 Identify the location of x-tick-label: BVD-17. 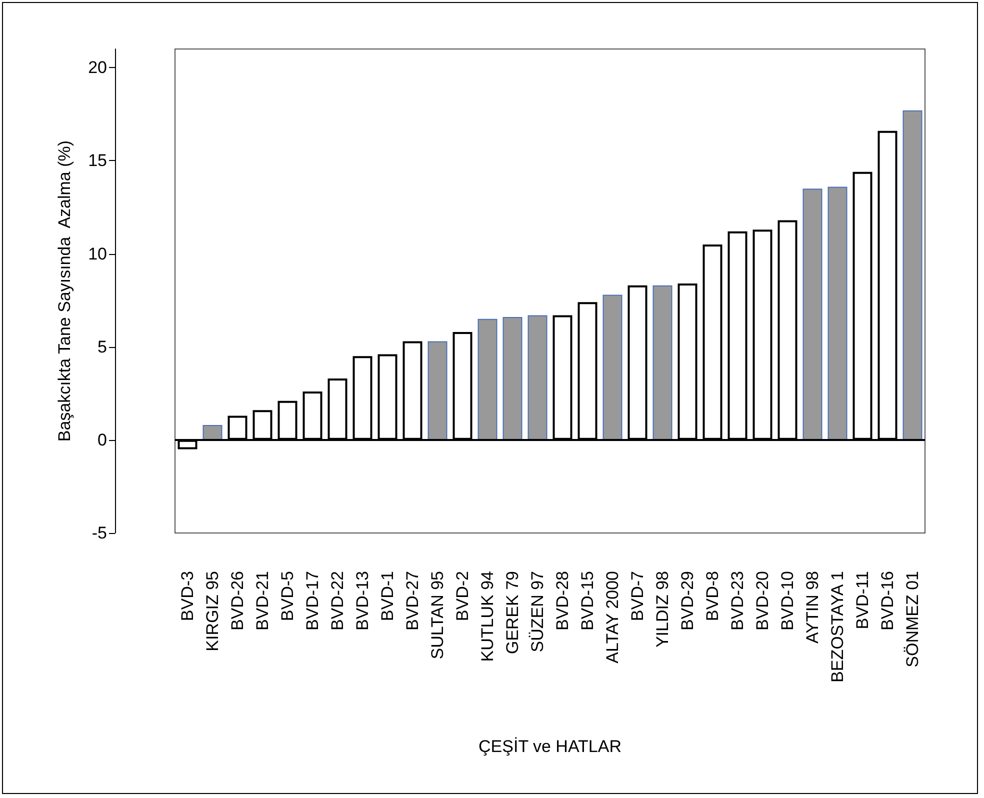
(312, 601).